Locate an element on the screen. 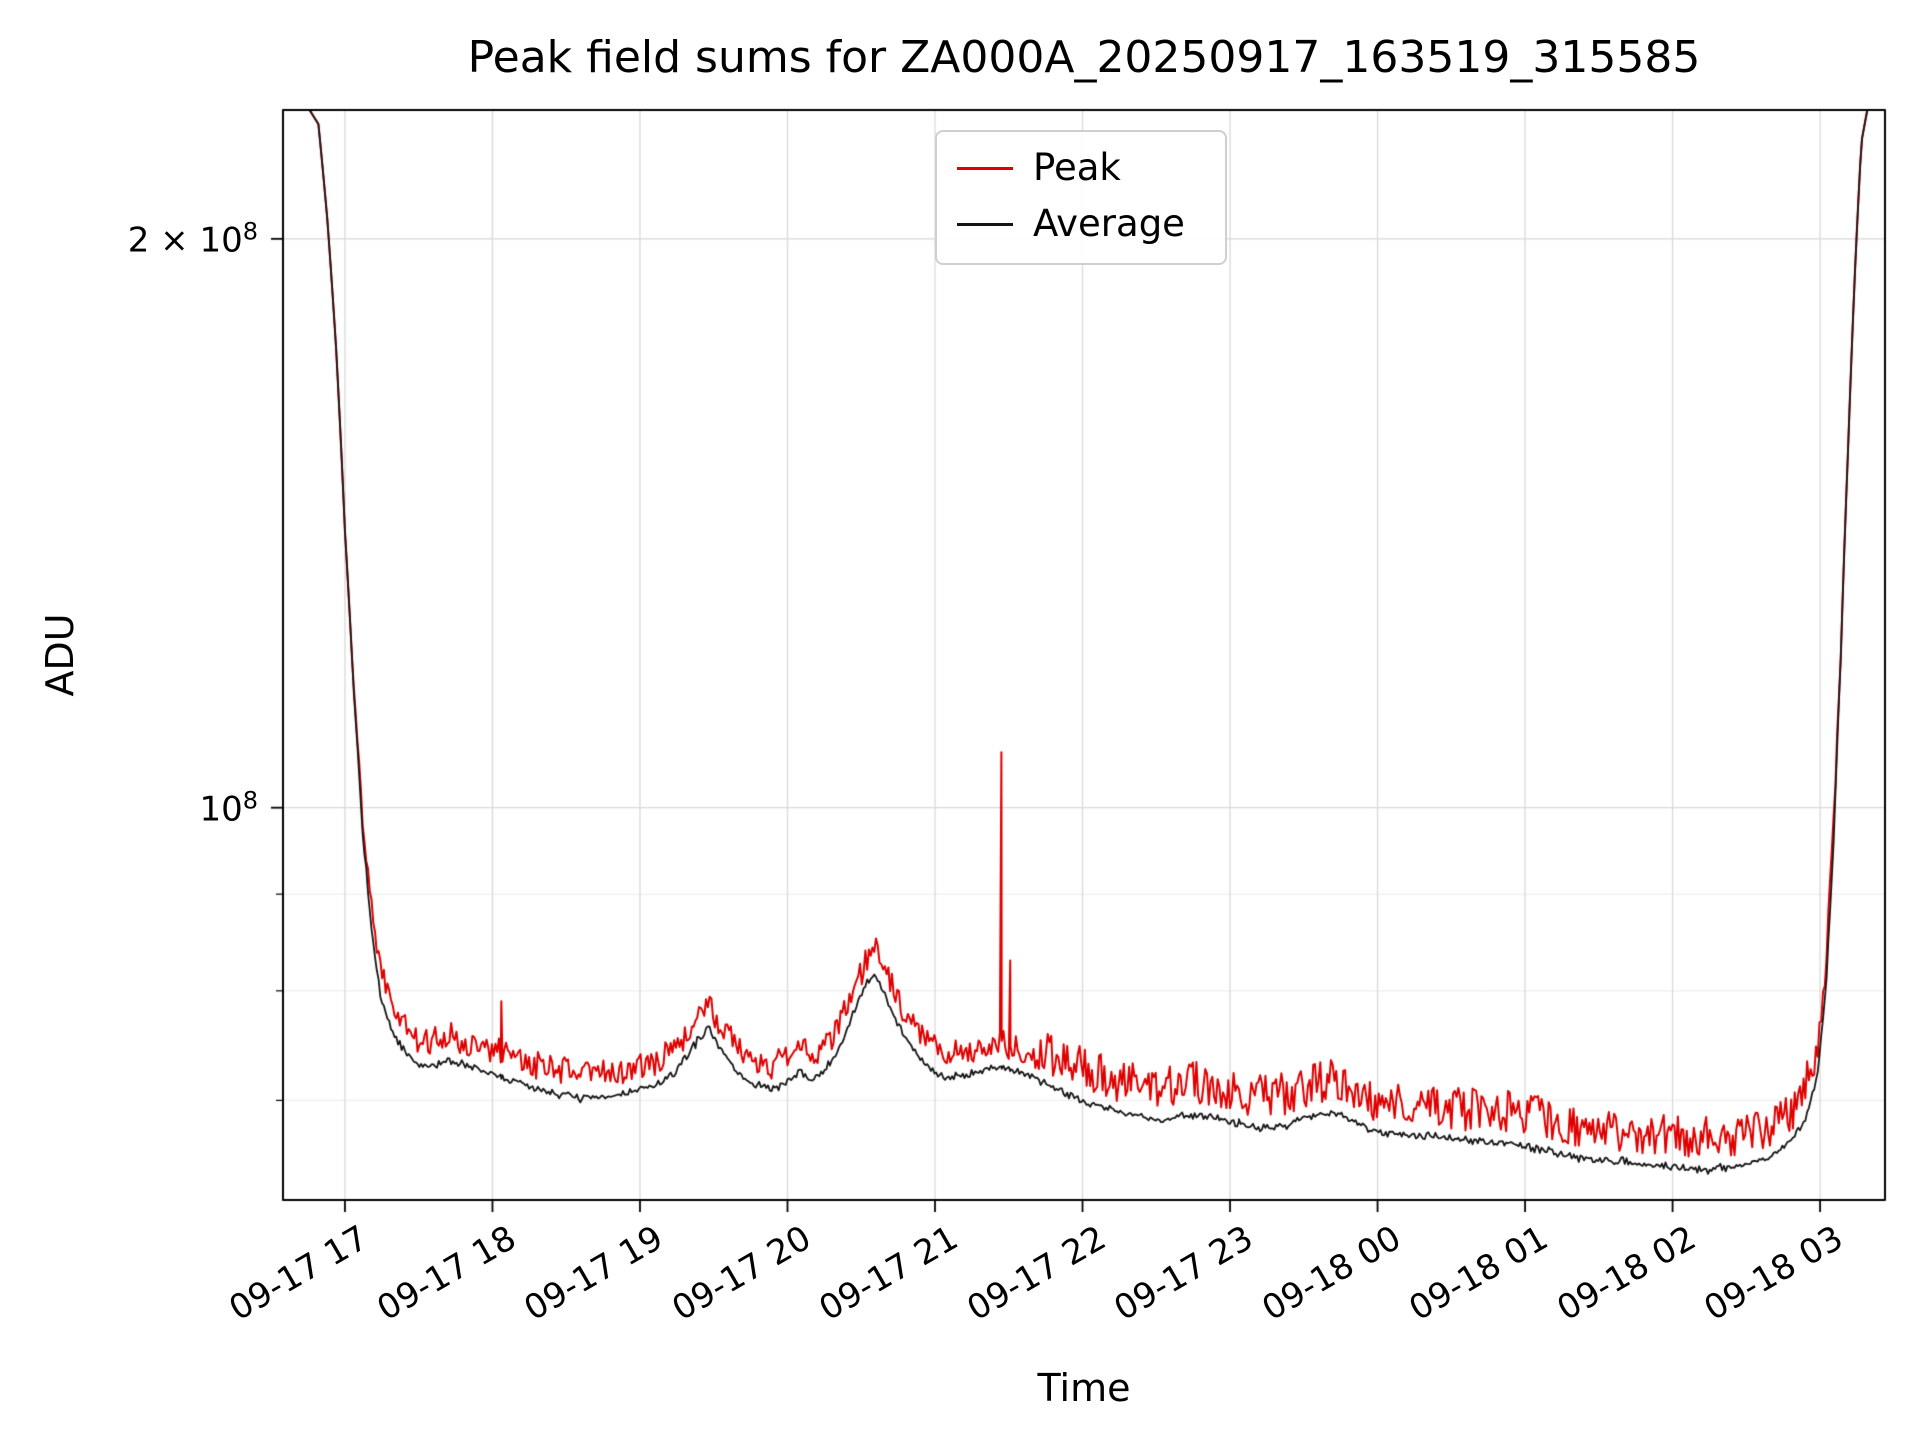  y-tick-label-2e8: 2 × 108 is located at coordinates (193, 238).